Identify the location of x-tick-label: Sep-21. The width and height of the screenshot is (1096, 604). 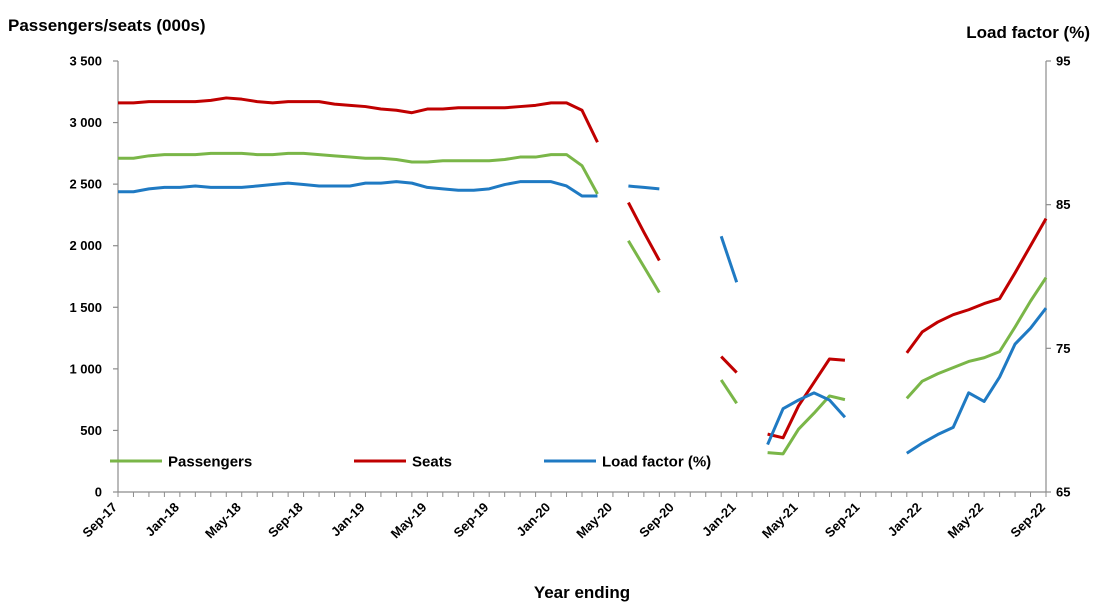
(842, 520).